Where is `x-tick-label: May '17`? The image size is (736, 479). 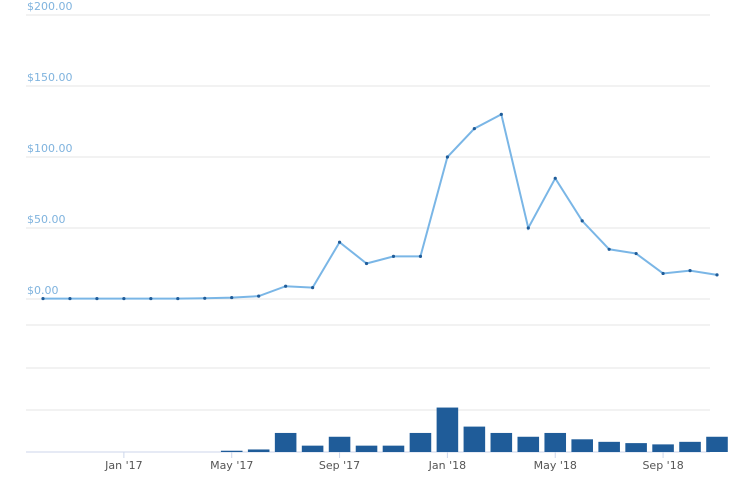 x-tick-label: May '17 is located at coordinates (231, 465).